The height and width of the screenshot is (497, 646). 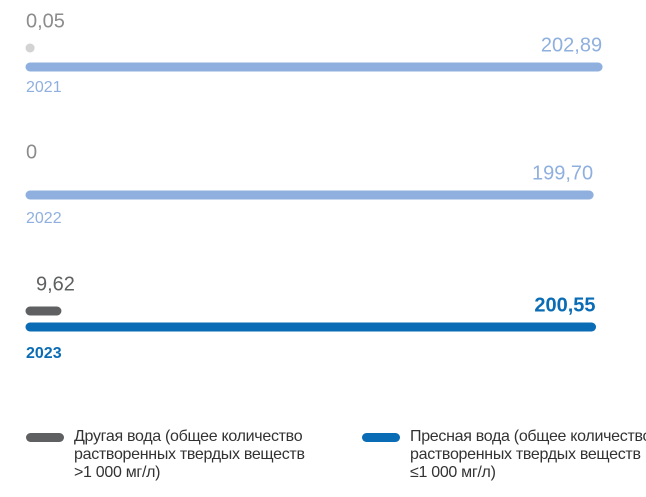 What do you see at coordinates (55, 284) in the screenshot?
I see `value-label: 9,62` at bounding box center [55, 284].